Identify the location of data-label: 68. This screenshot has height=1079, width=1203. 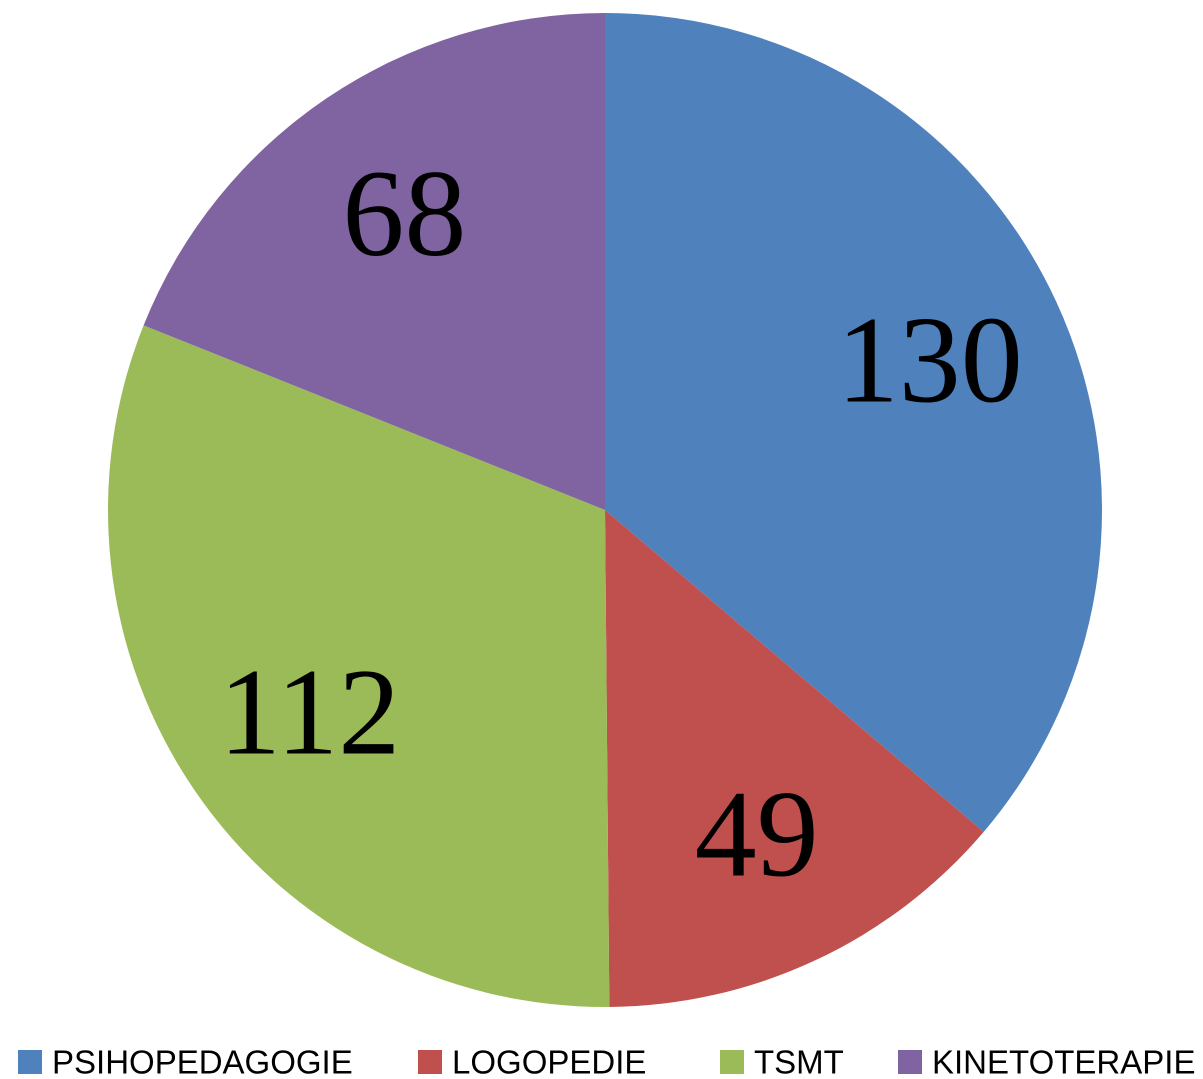
(404, 213).